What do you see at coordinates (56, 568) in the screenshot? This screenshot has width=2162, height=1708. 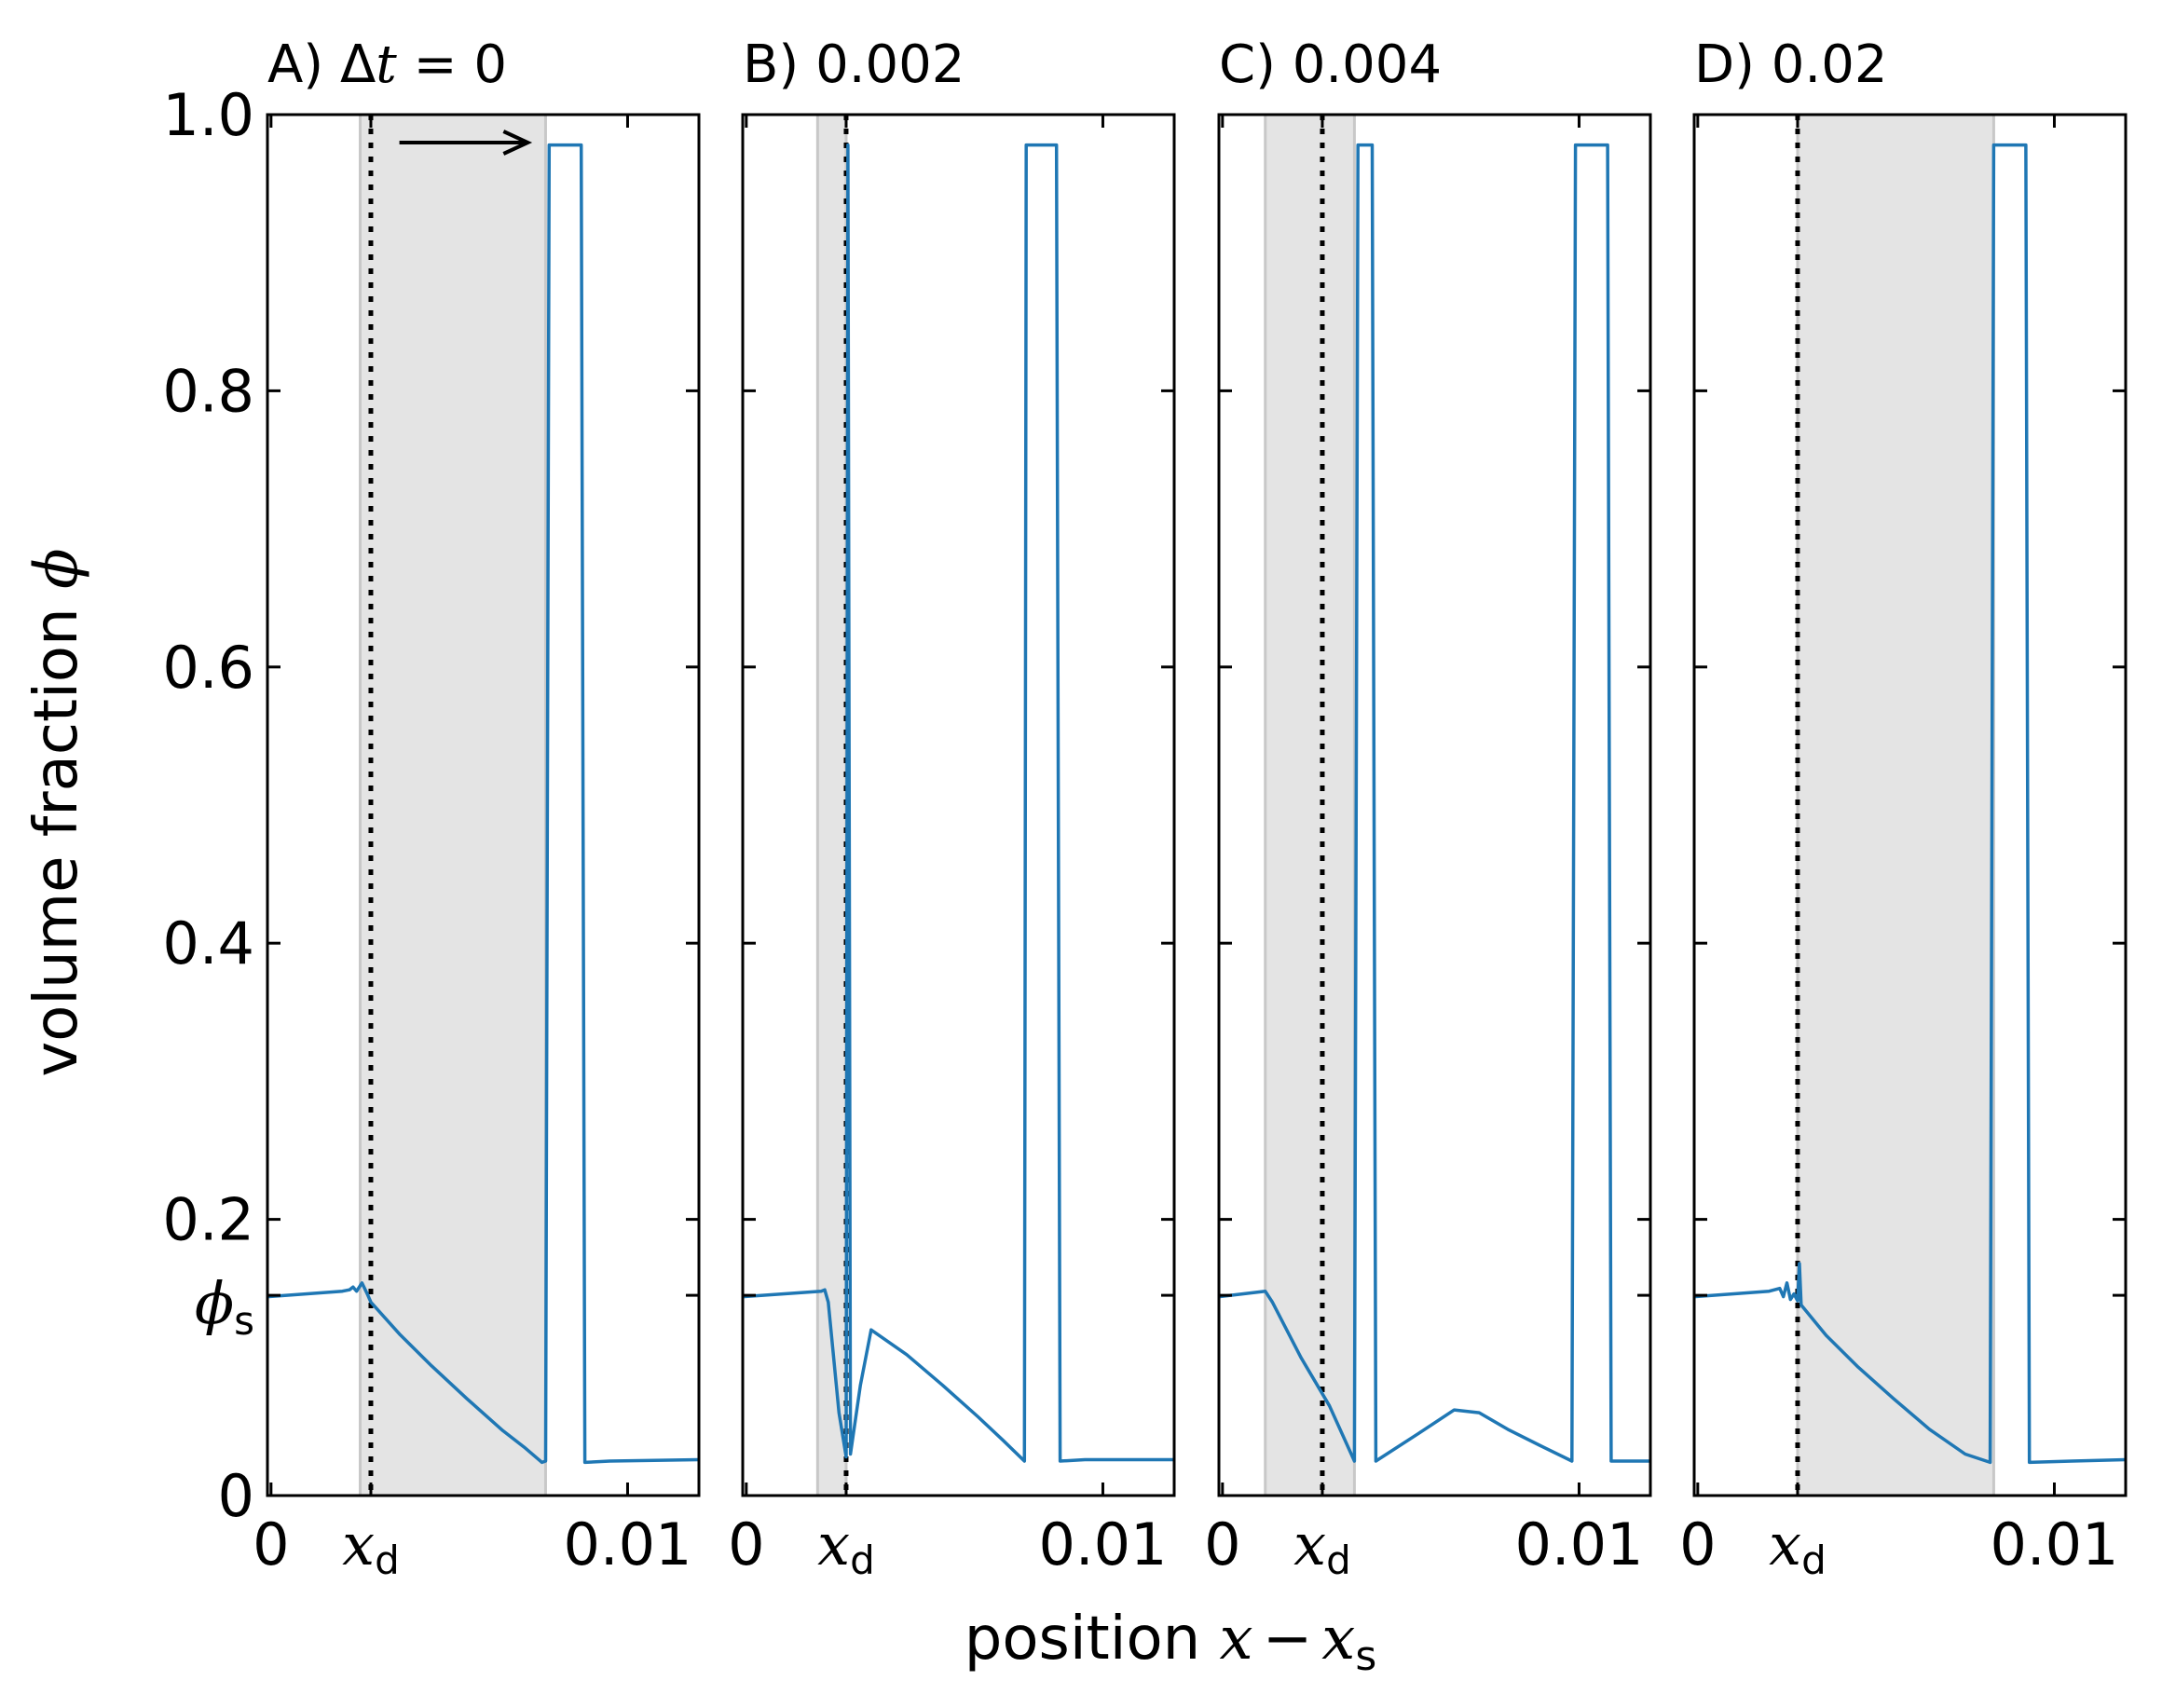 I see `y-axis-label-symbol: ϕ` at bounding box center [56, 568].